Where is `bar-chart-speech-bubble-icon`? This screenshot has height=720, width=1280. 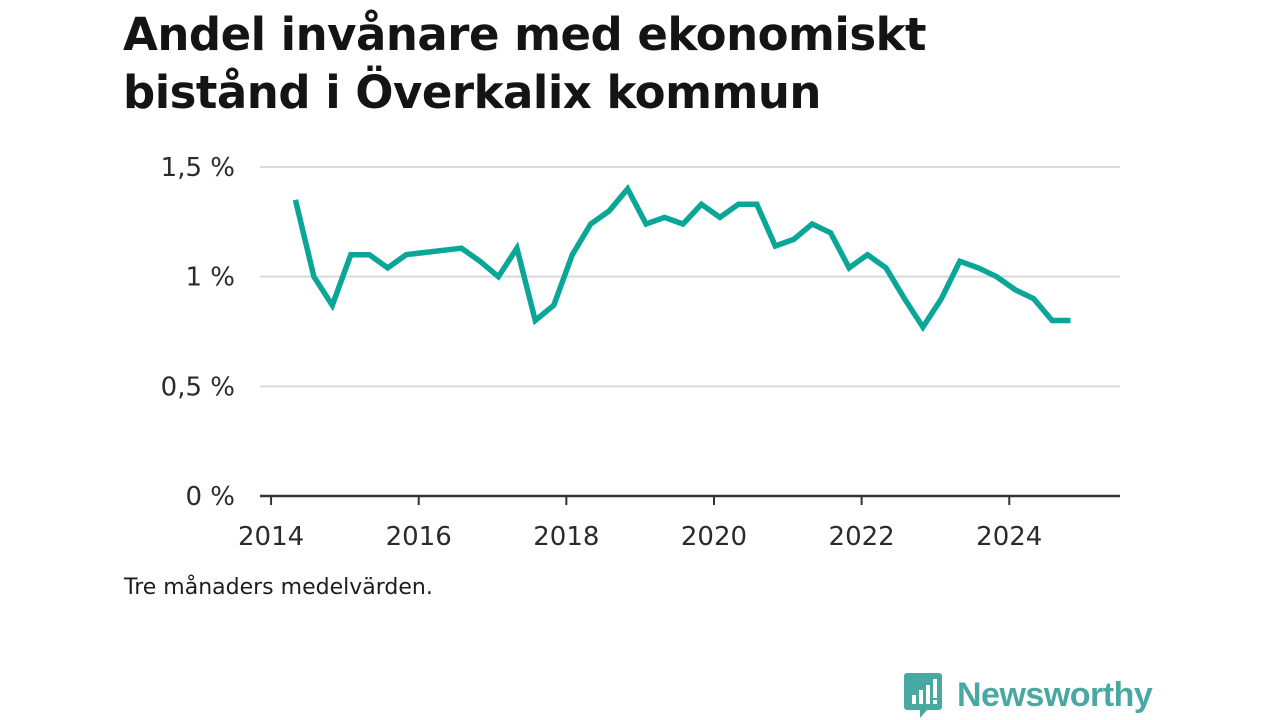 bar-chart-speech-bubble-icon is located at coordinates (923, 695).